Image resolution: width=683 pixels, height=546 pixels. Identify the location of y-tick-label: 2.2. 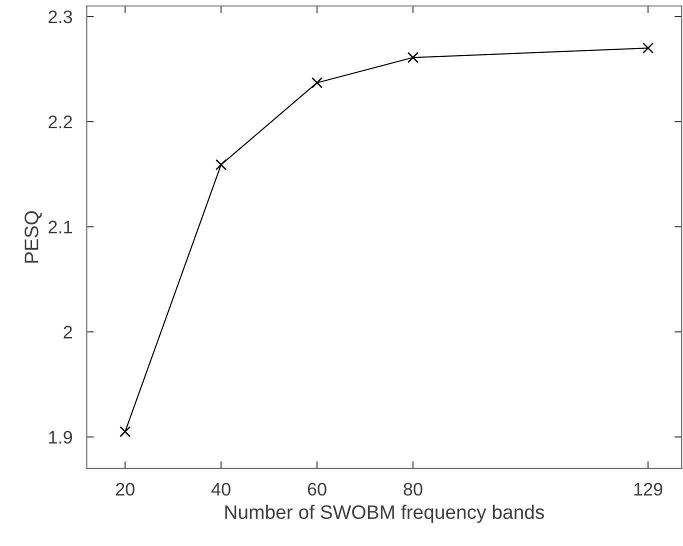
(60, 122).